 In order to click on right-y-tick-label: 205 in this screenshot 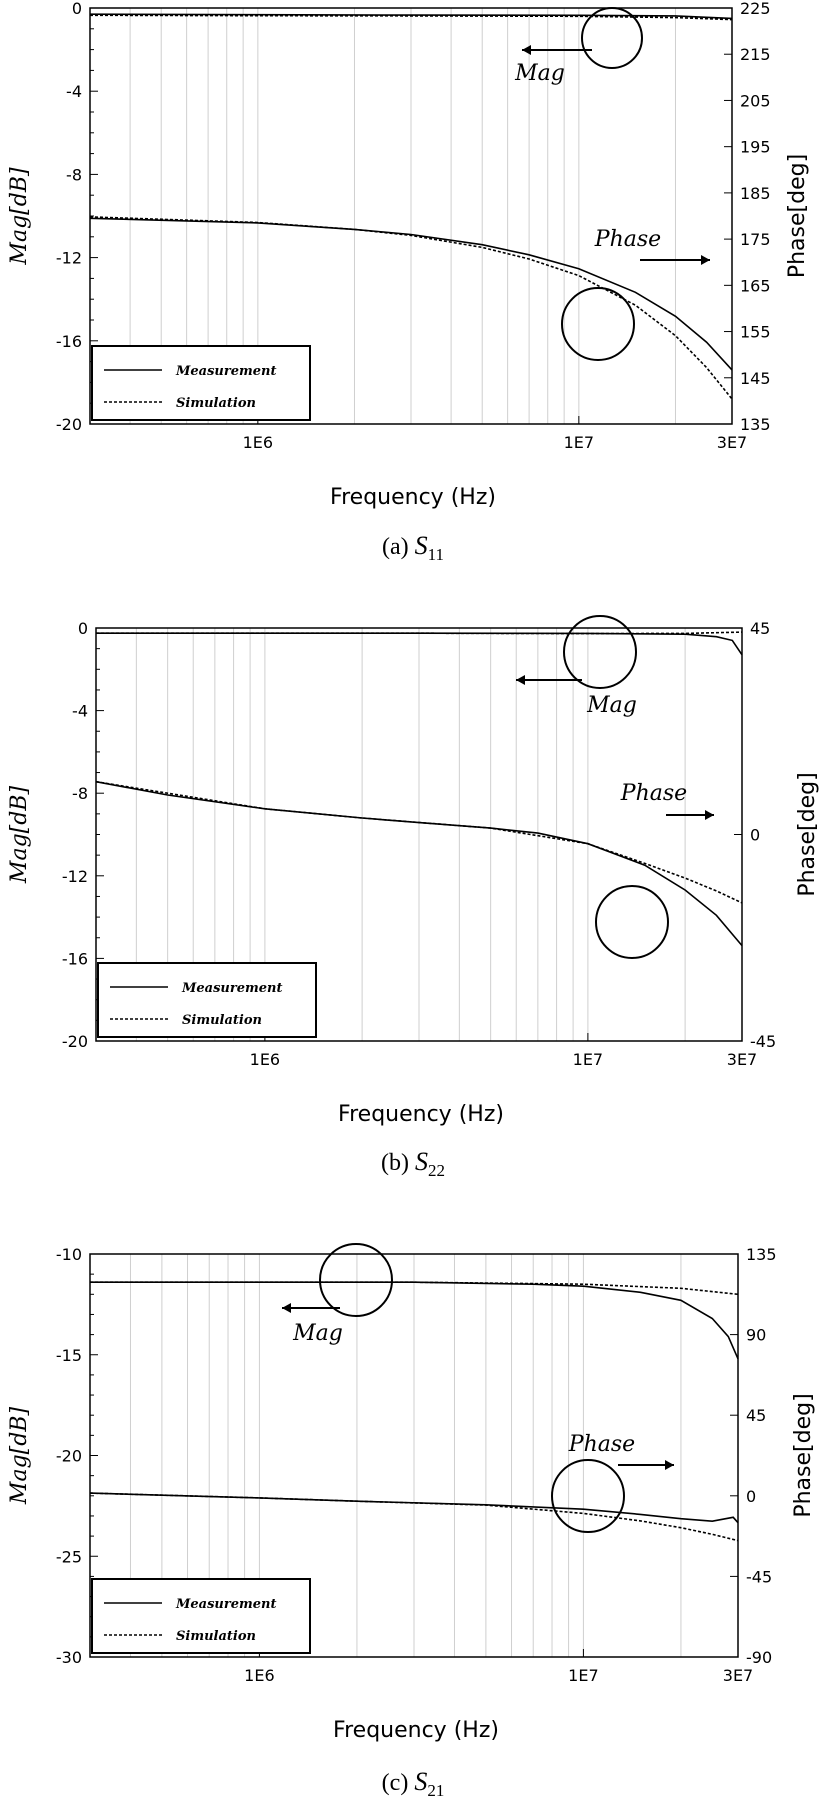, I will do `click(755, 100)`.